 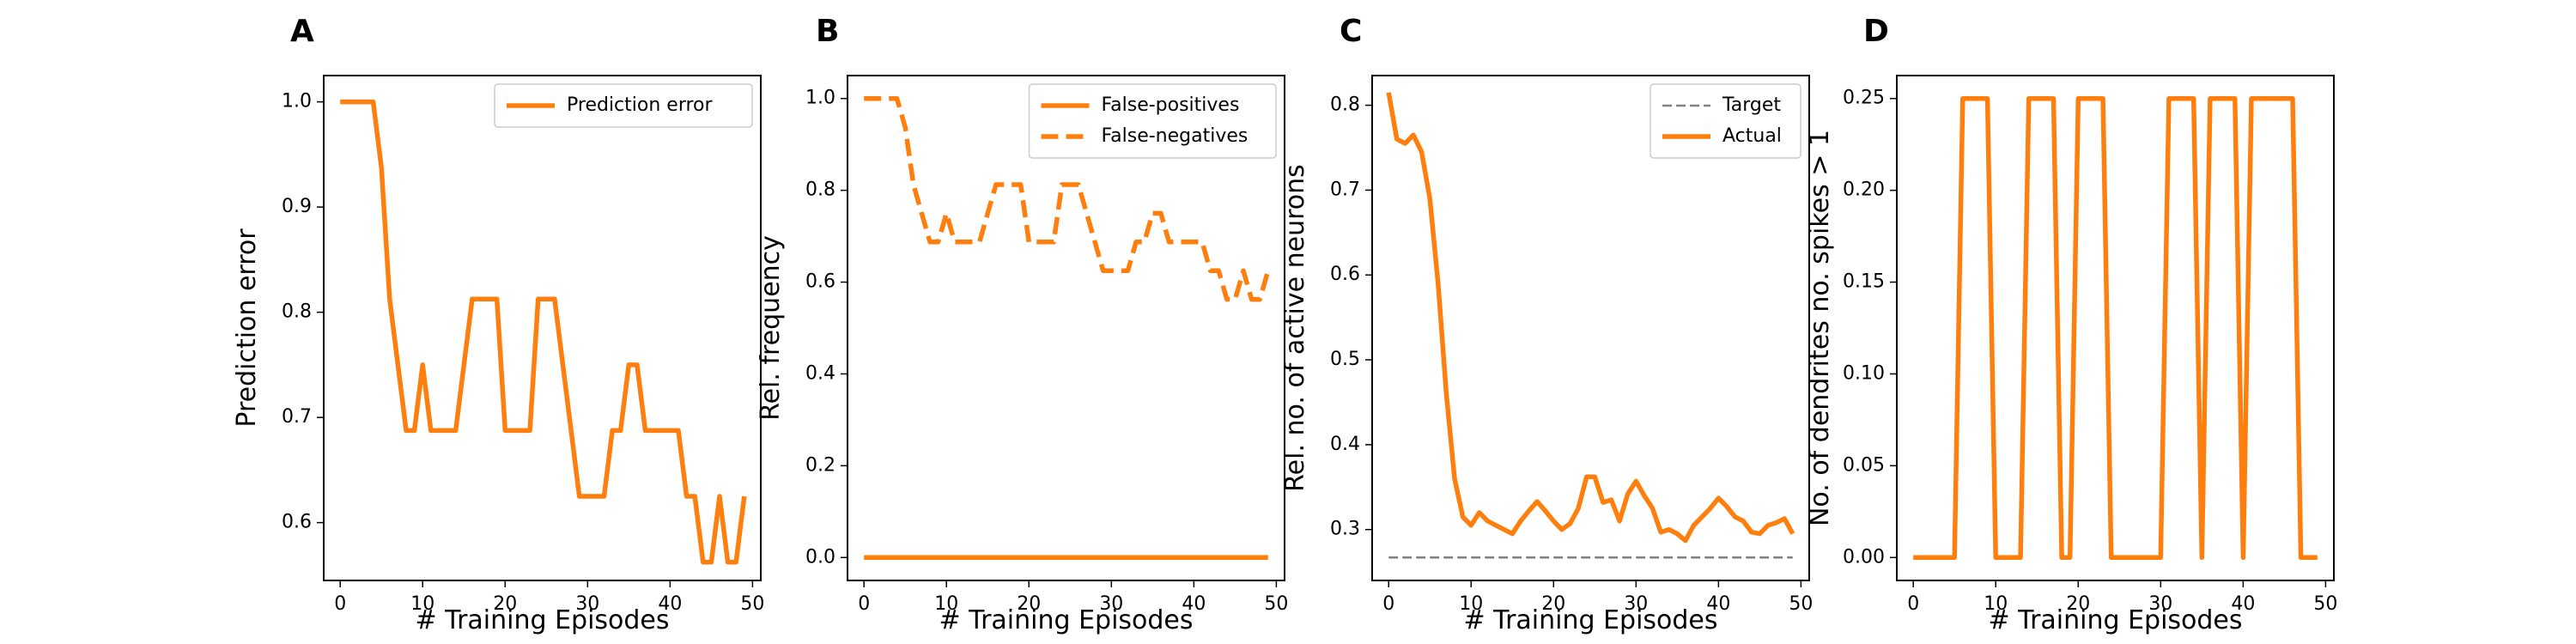 I want to click on y-axis-label: Rel. no. of active neurons, so click(x=1295, y=328).